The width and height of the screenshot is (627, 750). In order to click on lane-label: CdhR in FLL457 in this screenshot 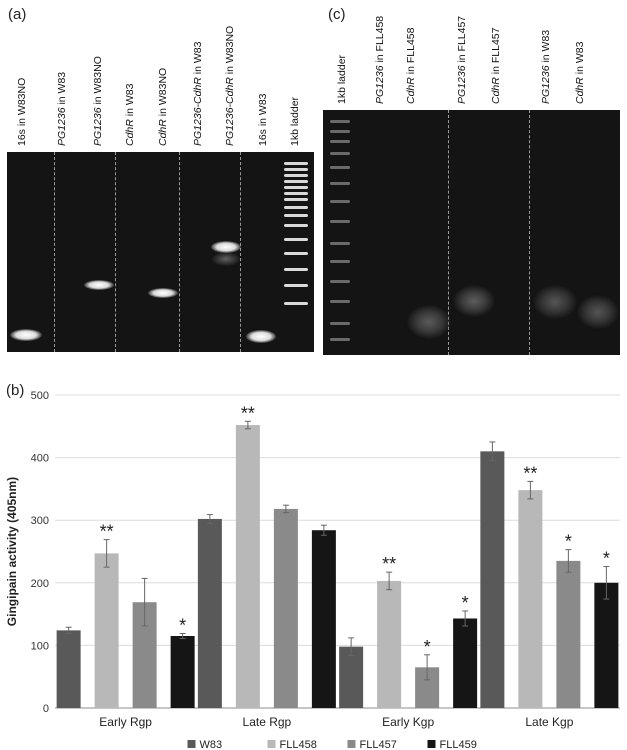, I will do `click(496, 65)`.